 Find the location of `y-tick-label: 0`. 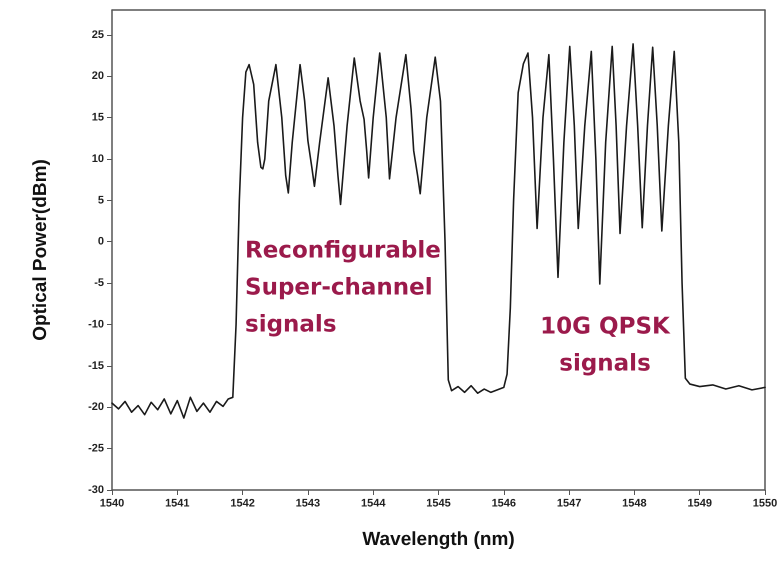

y-tick-label: 0 is located at coordinates (101, 242).